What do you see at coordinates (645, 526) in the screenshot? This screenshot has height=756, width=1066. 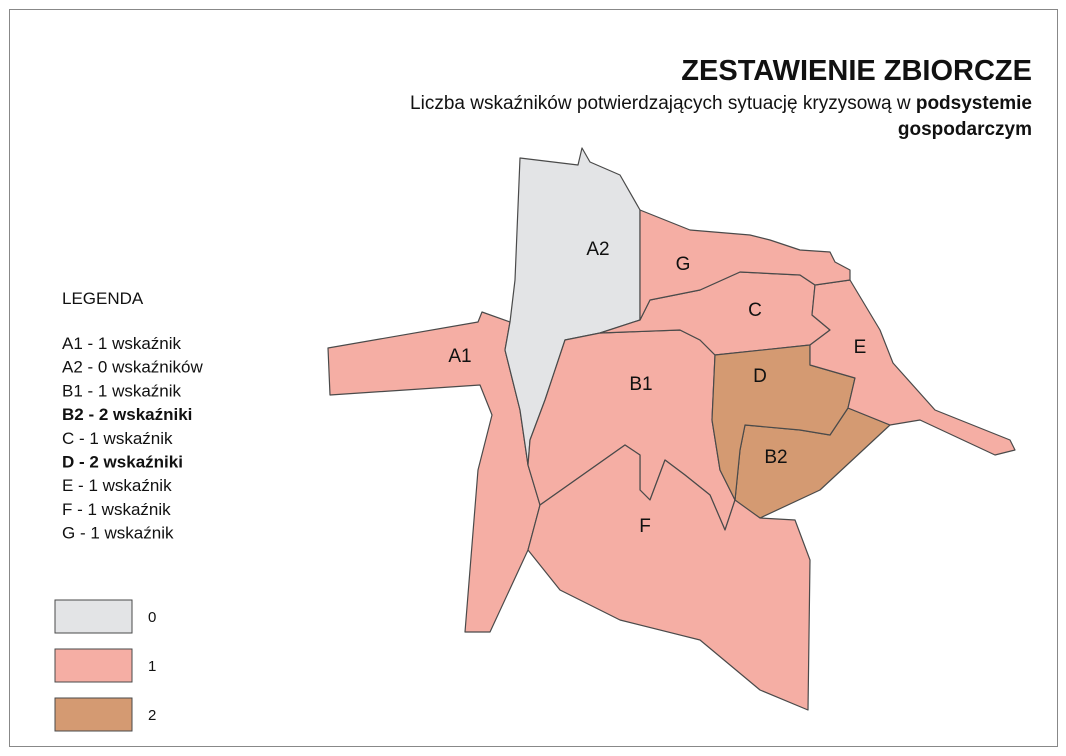 I see `region-label: F` at bounding box center [645, 526].